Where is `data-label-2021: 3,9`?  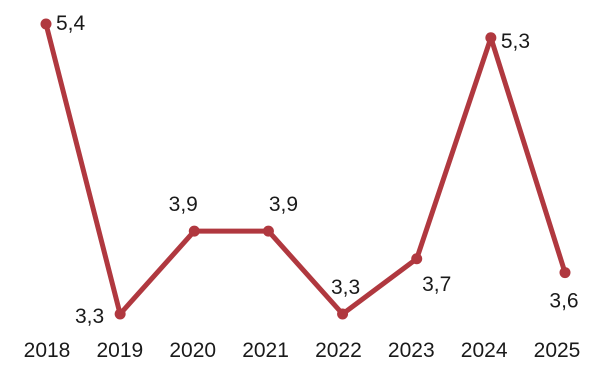
data-label-2021: 3,9 is located at coordinates (283, 204).